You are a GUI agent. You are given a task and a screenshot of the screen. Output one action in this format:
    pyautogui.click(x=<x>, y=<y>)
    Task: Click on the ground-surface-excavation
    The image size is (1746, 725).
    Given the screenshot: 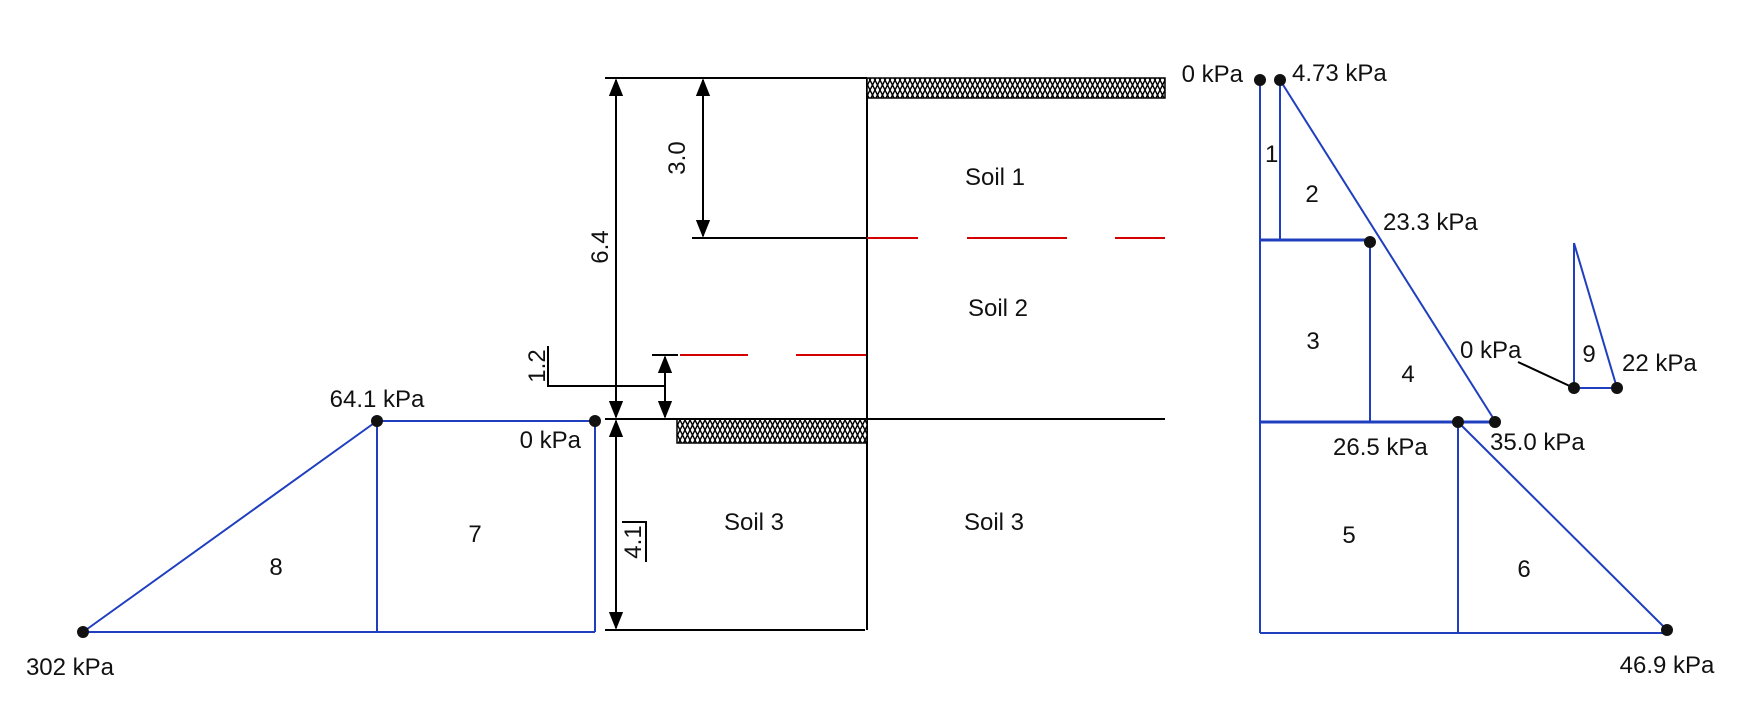 What is the action you would take?
    pyautogui.click(x=772, y=431)
    